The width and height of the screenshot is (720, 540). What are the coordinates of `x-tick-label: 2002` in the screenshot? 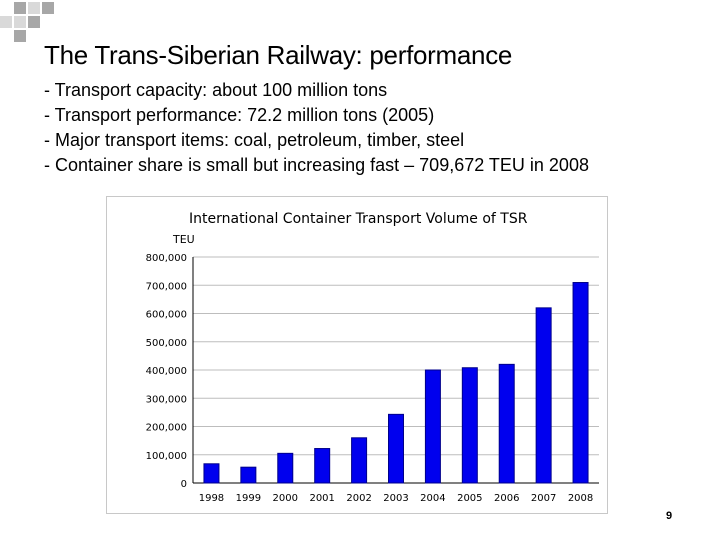 It's located at (358, 498).